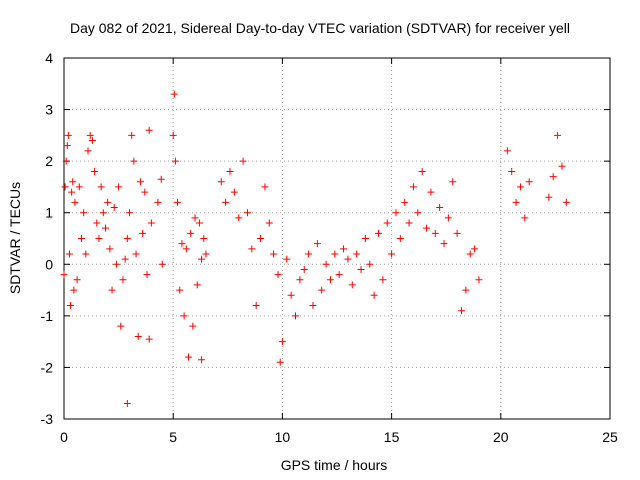  I want to click on x-tick-label: 10, so click(283, 437).